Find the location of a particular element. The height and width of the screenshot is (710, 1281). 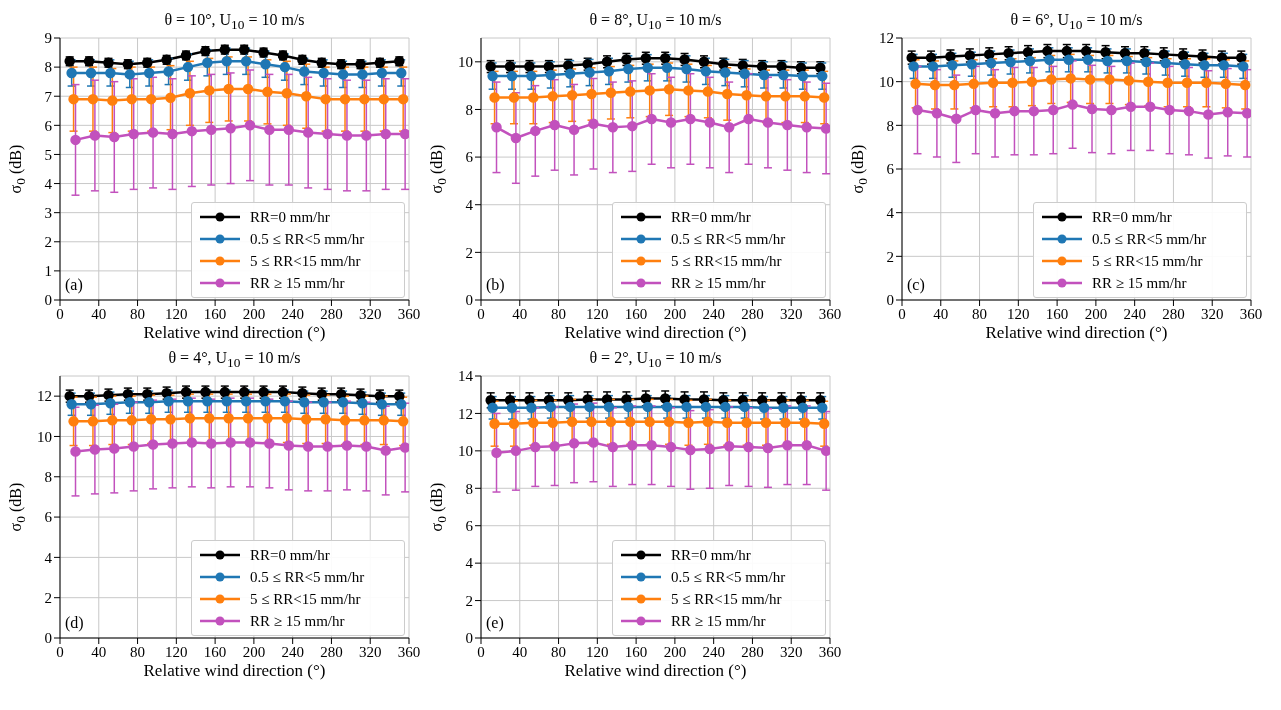

y-tick-label: 12 is located at coordinates (44, 396).